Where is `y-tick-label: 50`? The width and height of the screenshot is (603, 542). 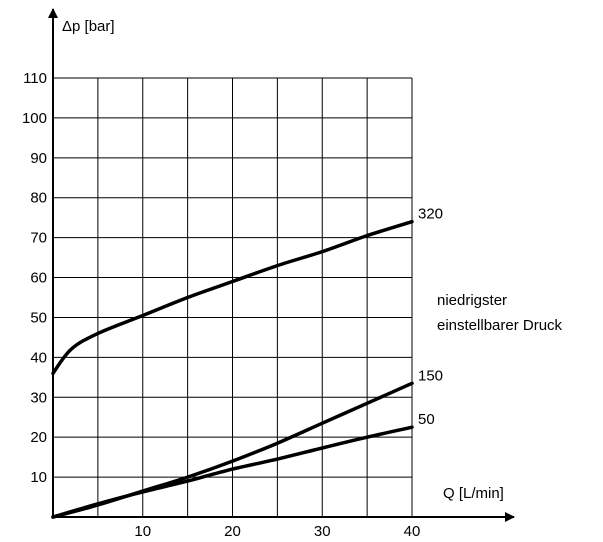
y-tick-label: 50 is located at coordinates (38, 317).